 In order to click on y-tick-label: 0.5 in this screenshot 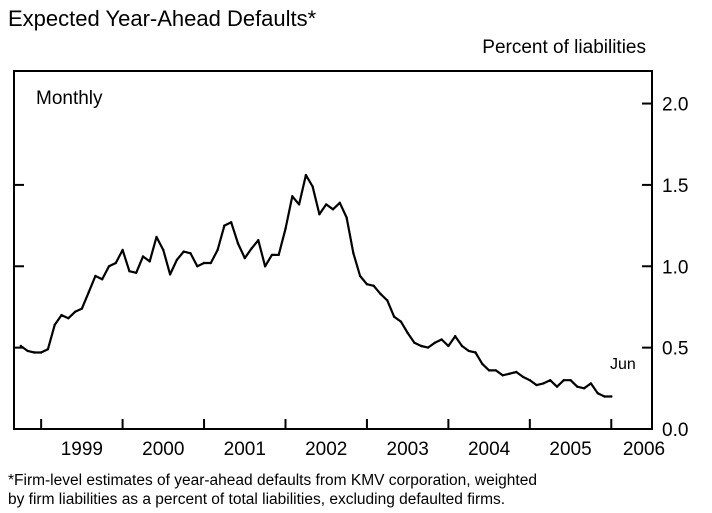, I will do `click(675, 349)`.